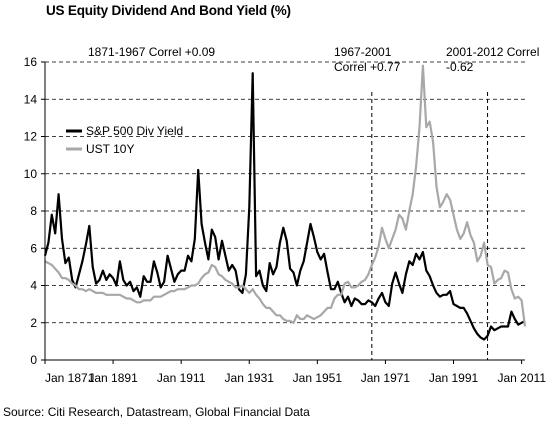 Image resolution: width=554 pixels, height=426 pixels. I want to click on annotation-2-line-1: 1967-2001, so click(363, 52).